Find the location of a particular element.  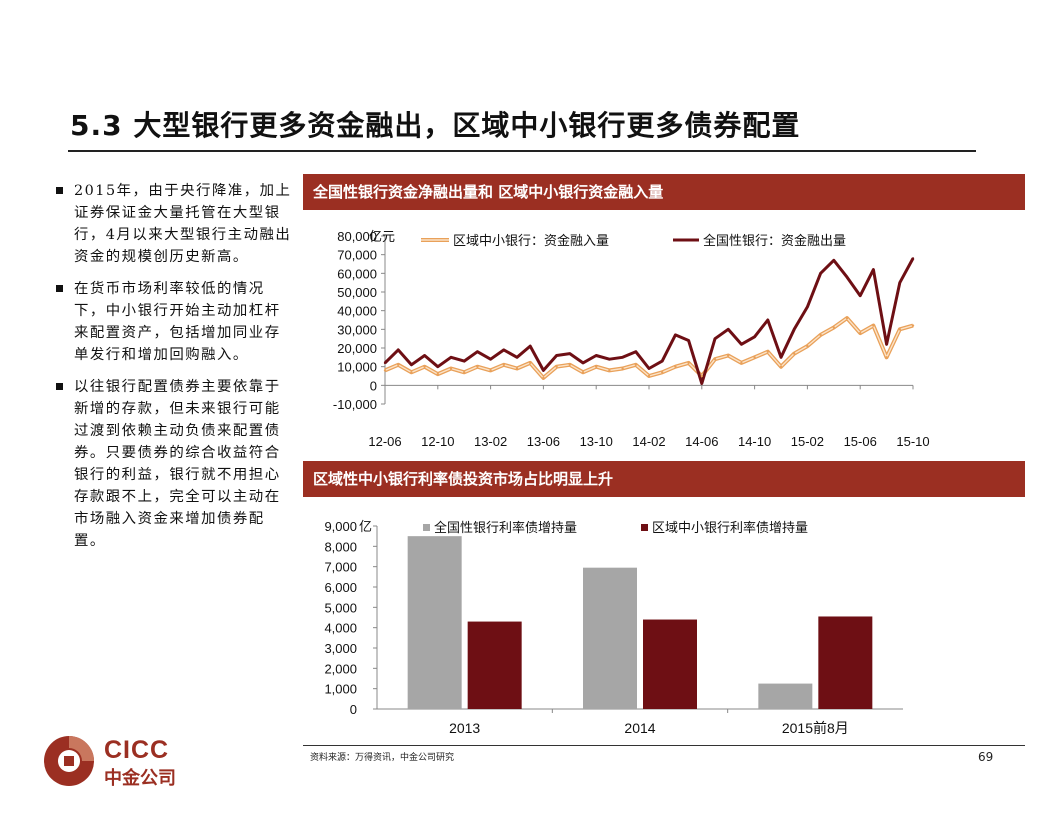

y-tick-label: 2,000 is located at coordinates (340, 668).